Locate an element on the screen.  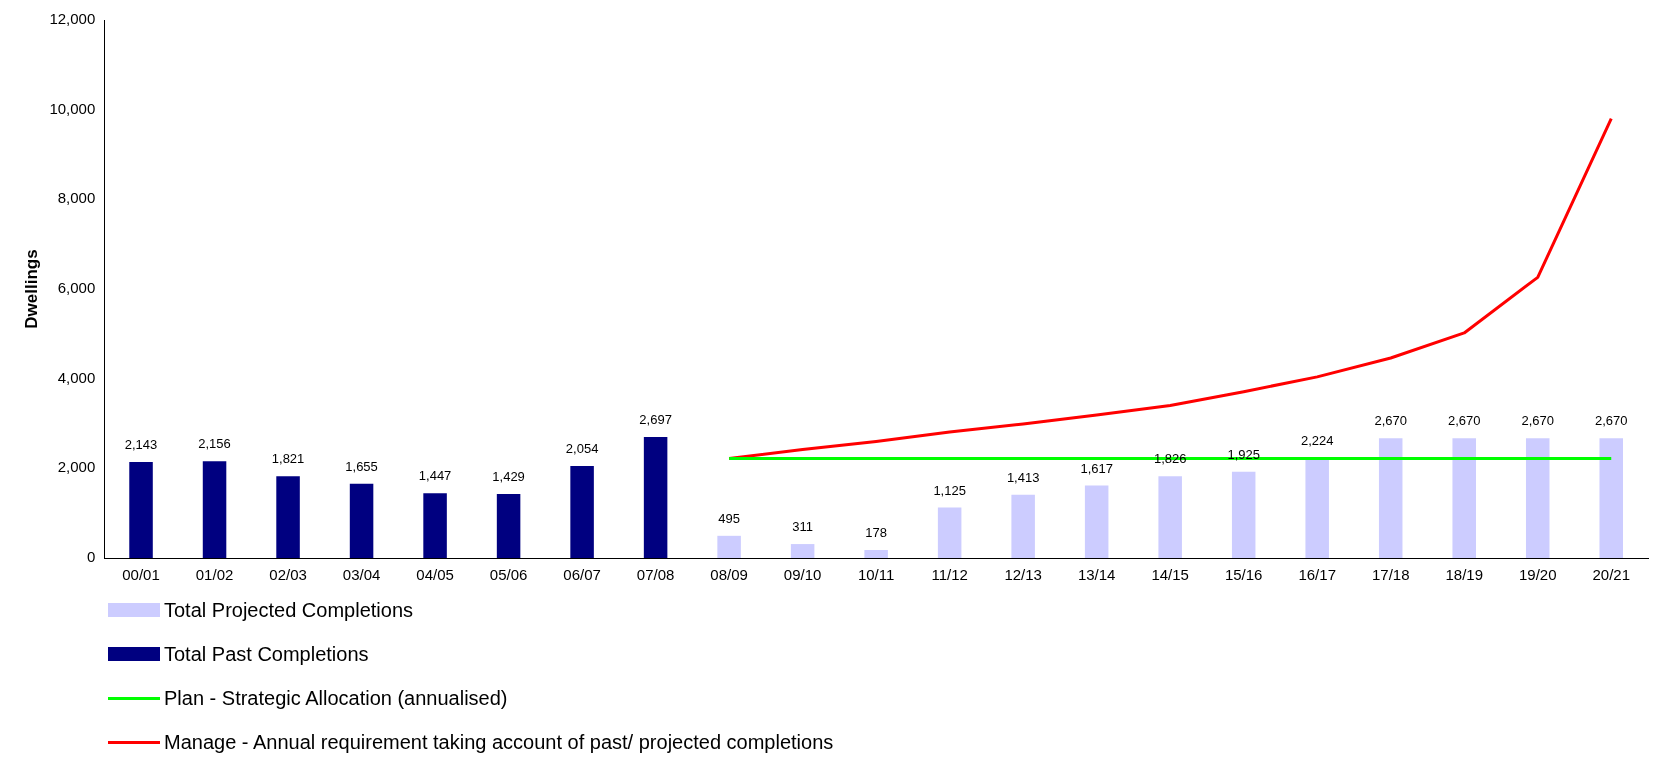
data-label: 2,156 is located at coordinates (214, 444).